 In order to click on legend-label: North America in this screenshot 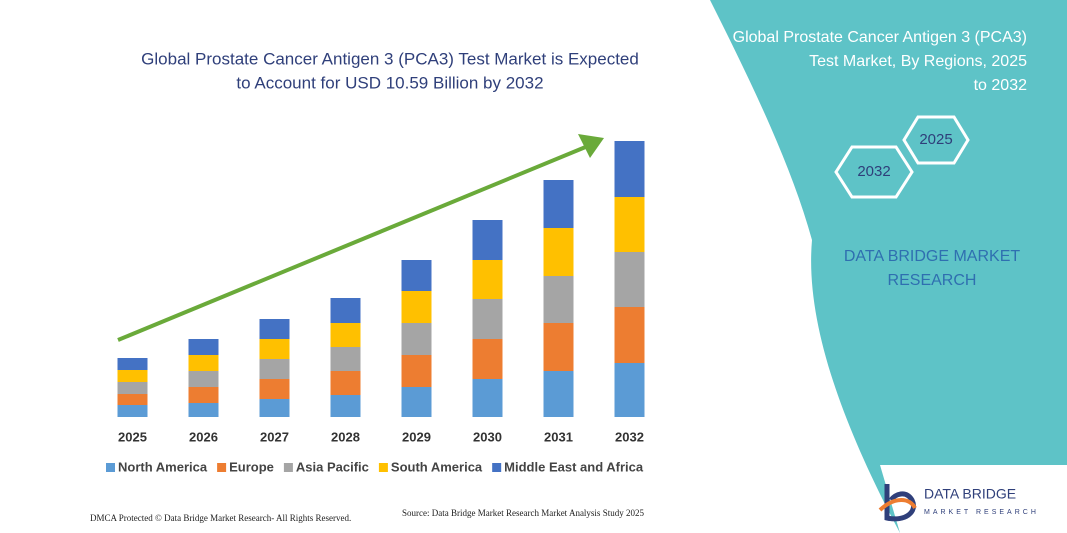, I will do `click(163, 466)`.